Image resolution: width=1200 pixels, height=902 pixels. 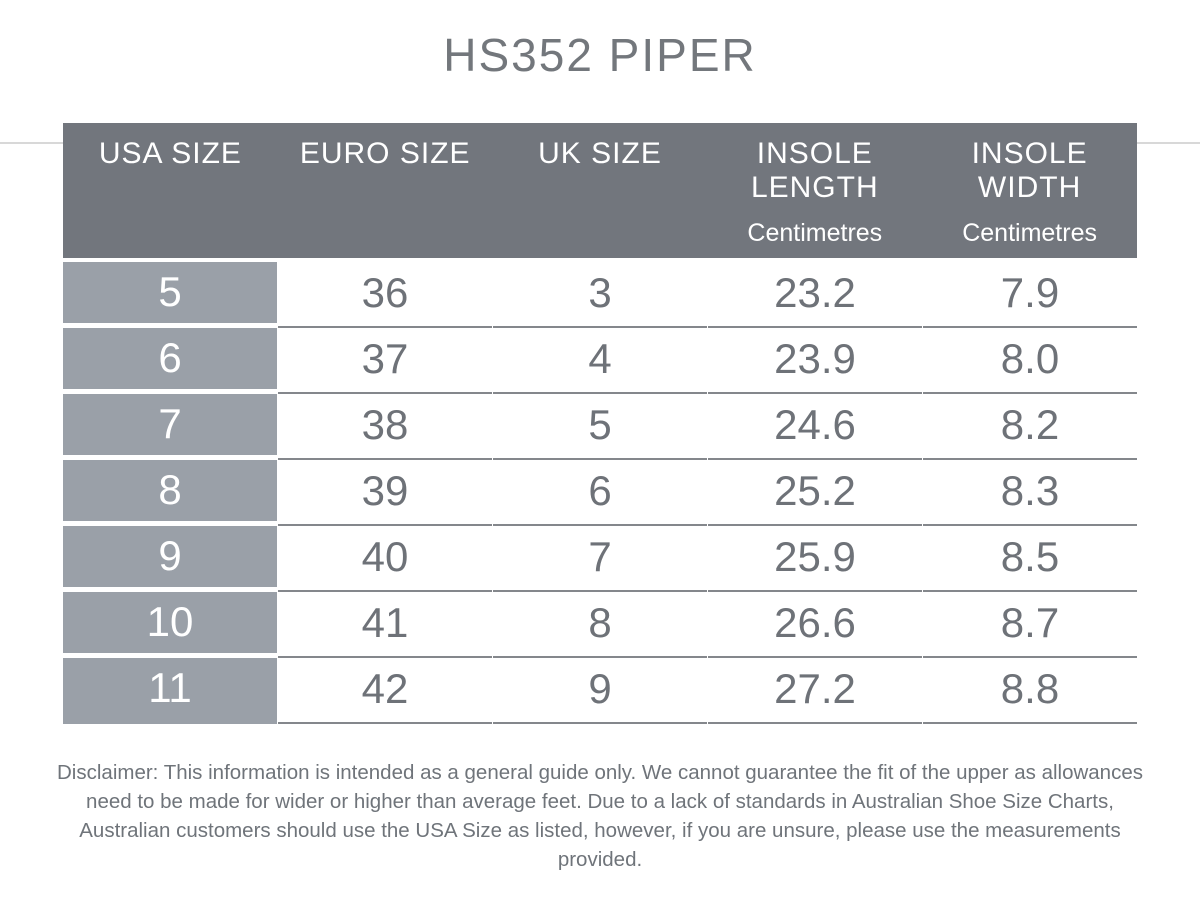 I want to click on column-header-label: EURO SIZE, so click(x=385, y=153).